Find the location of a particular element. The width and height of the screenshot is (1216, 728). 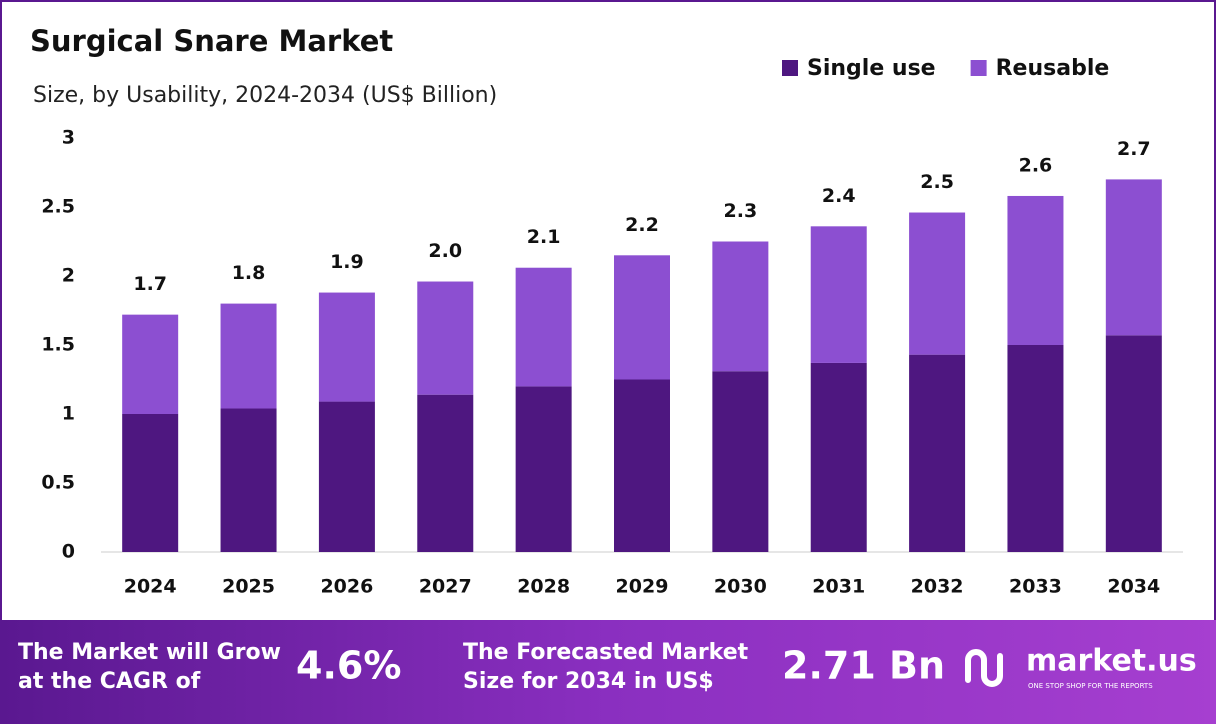

logo-mark is located at coordinates (984, 668).